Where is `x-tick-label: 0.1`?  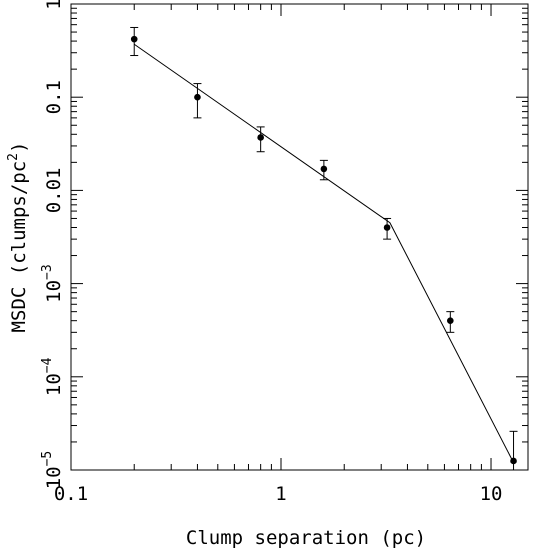
x-tick-label: 0.1 is located at coordinates (71, 494).